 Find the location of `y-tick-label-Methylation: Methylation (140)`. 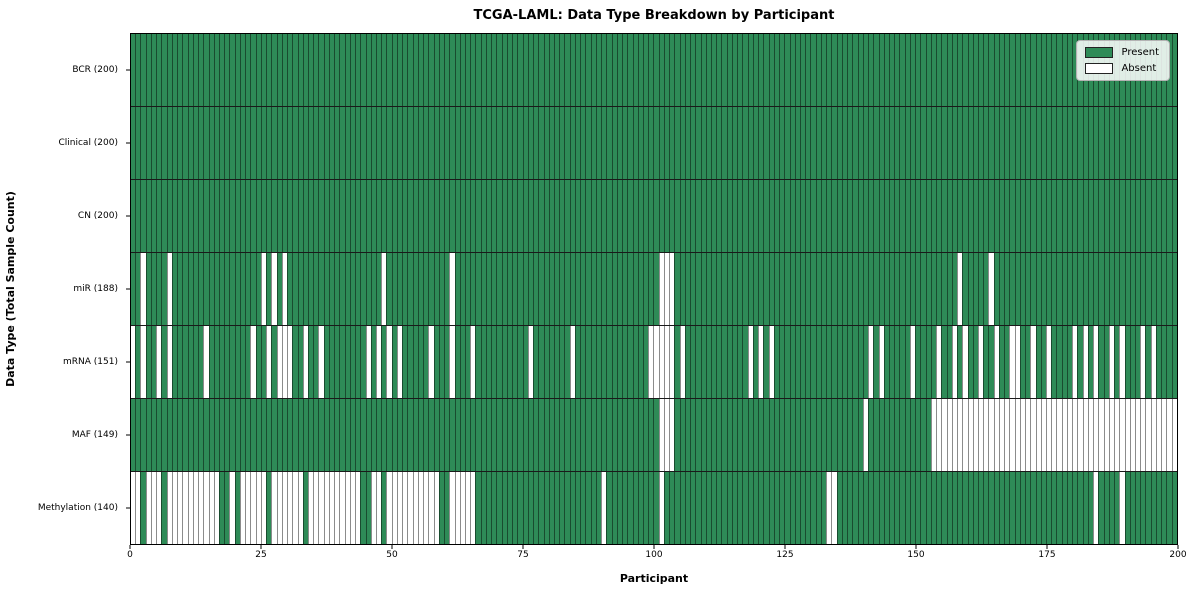

y-tick-label-Methylation: Methylation (140) is located at coordinates (77, 508).